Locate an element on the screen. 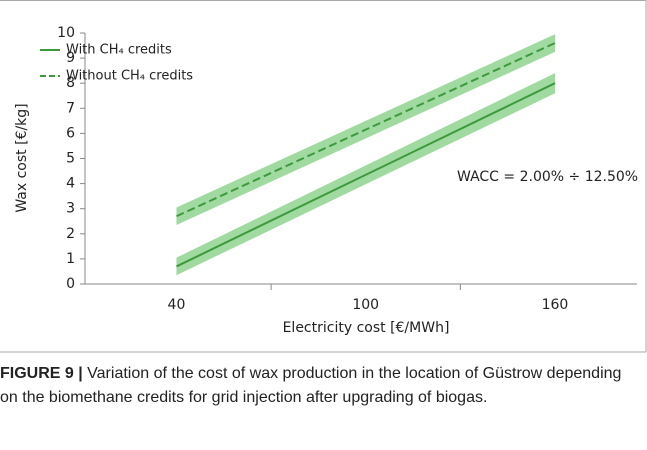  x-tick-label: 160 is located at coordinates (555, 305).